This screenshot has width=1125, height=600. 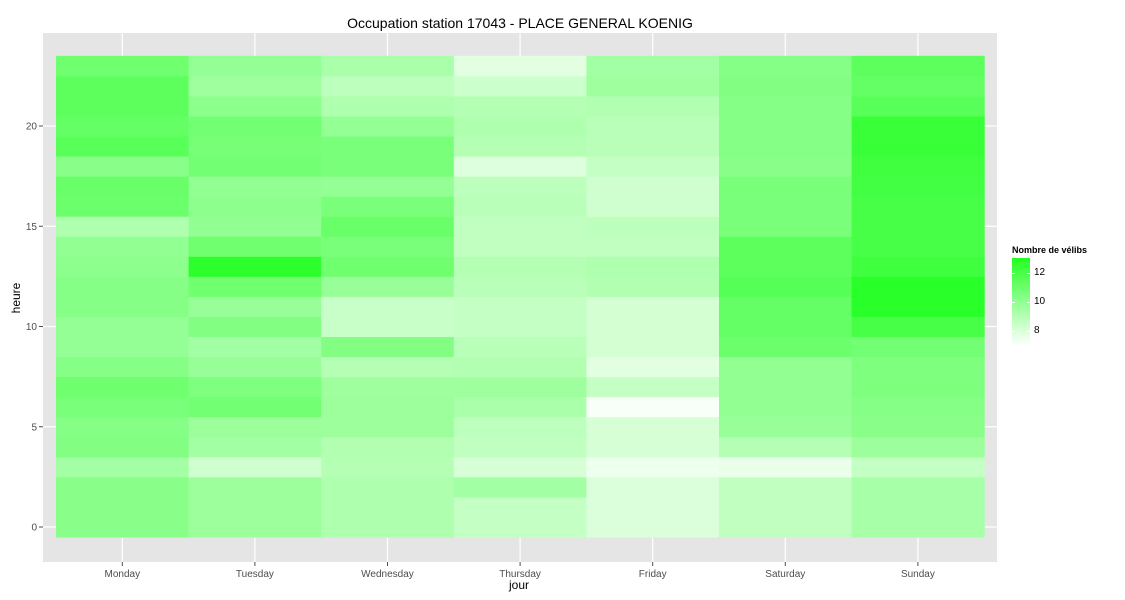 What do you see at coordinates (918, 574) in the screenshot?
I see `x-tick-label: Sunday` at bounding box center [918, 574].